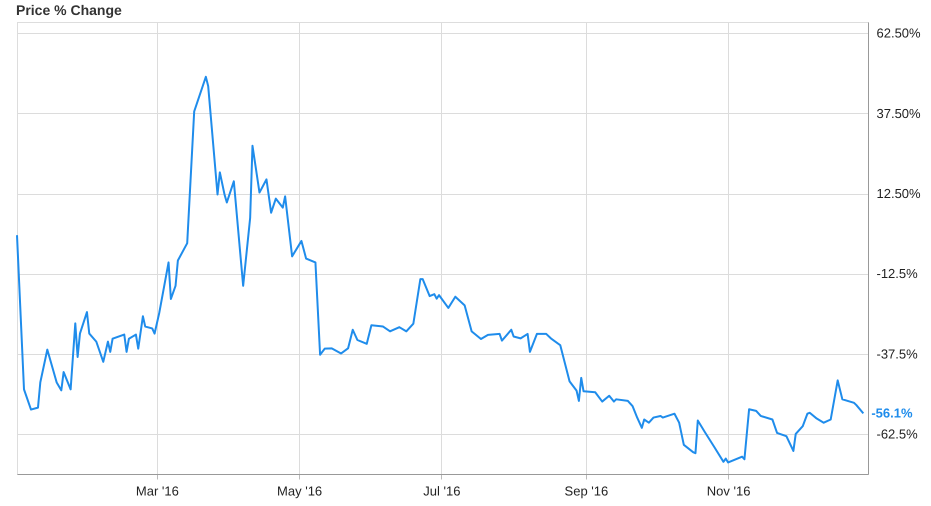 The width and height of the screenshot is (931, 506). I want to click on x-tick-label: Sep '16, so click(586, 491).